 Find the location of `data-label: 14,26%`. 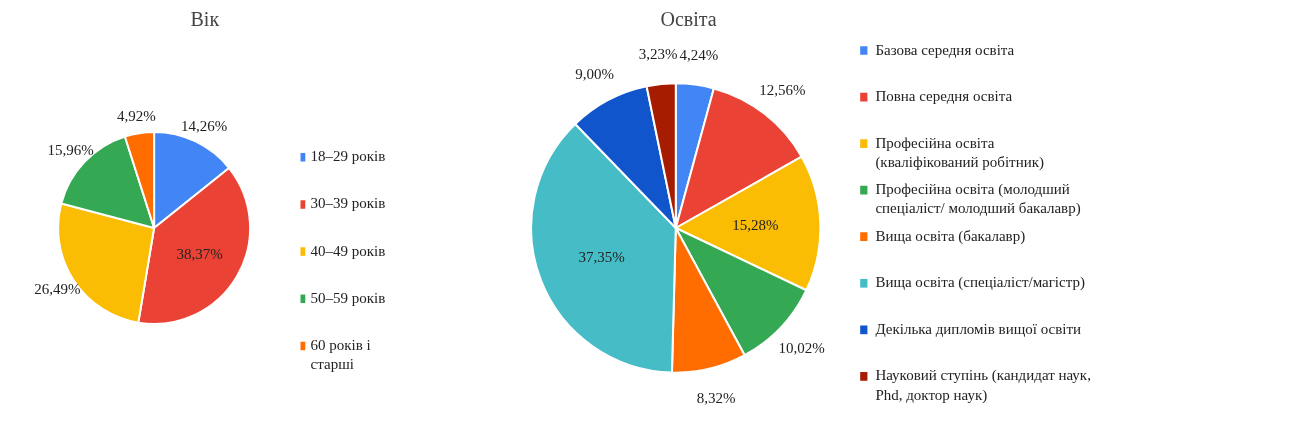

data-label: 14,26% is located at coordinates (204, 125).